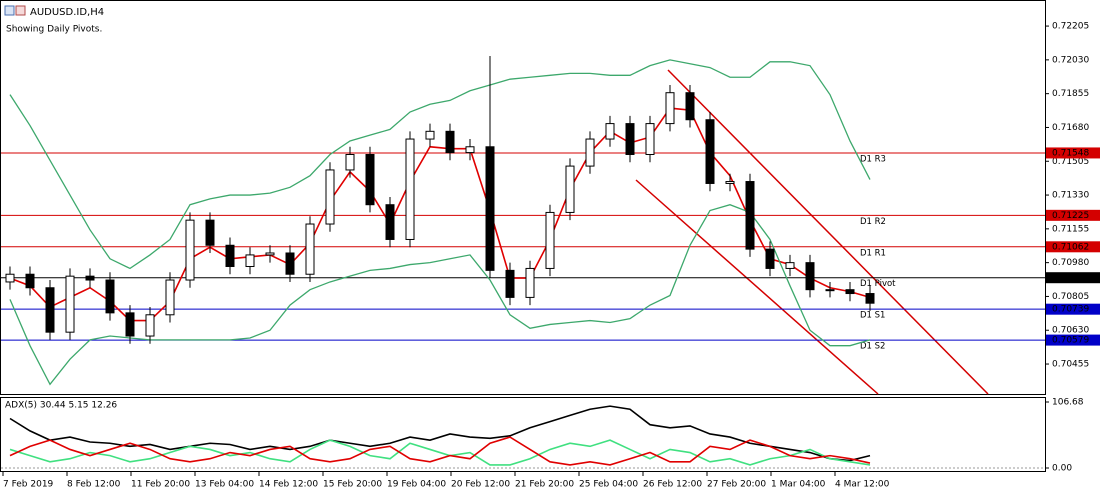 The height and width of the screenshot is (495, 1101). Describe the element at coordinates (1070, 27) in the screenshot. I see `y-tick-label: 0.72205` at that location.